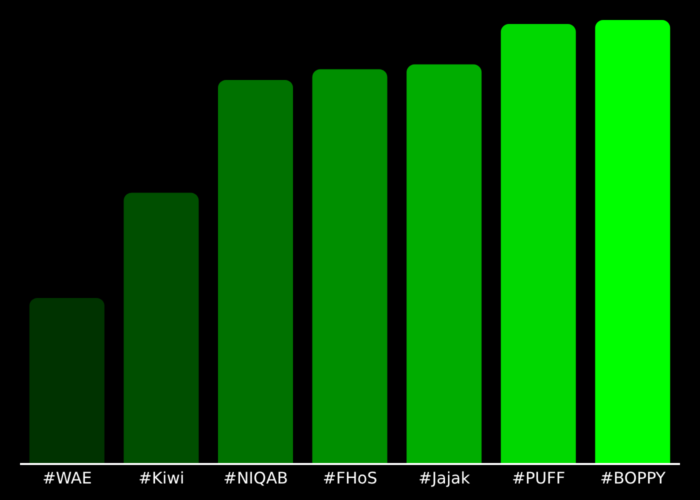 Image resolution: width=700 pixels, height=500 pixels. Describe the element at coordinates (633, 478) in the screenshot. I see `x-tick-label: #BOPPY` at that location.